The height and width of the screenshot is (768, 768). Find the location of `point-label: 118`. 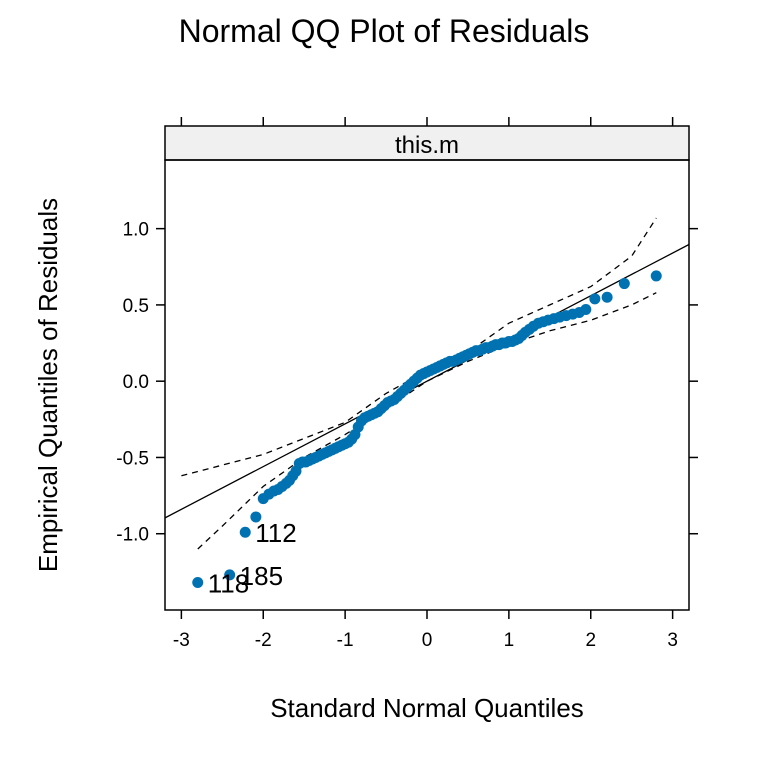

point-label: 118 is located at coordinates (228, 584).